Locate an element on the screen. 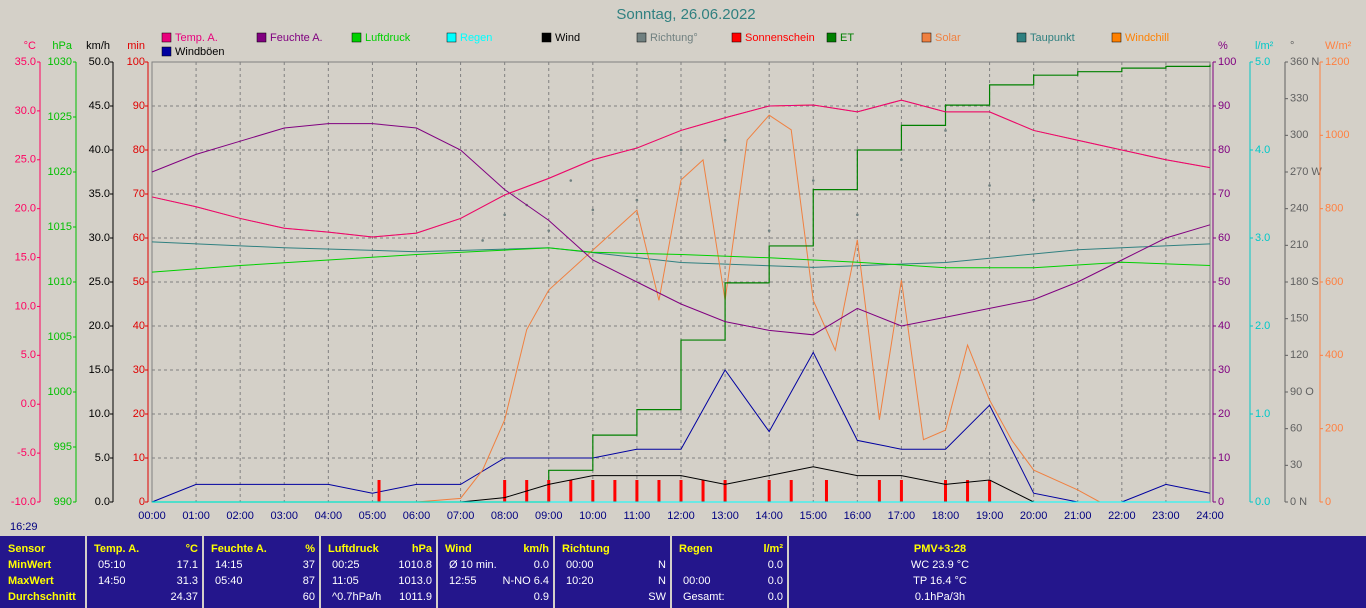 This screenshot has height=608, width=1366. cell-value: 1013.0 is located at coordinates (415, 581).